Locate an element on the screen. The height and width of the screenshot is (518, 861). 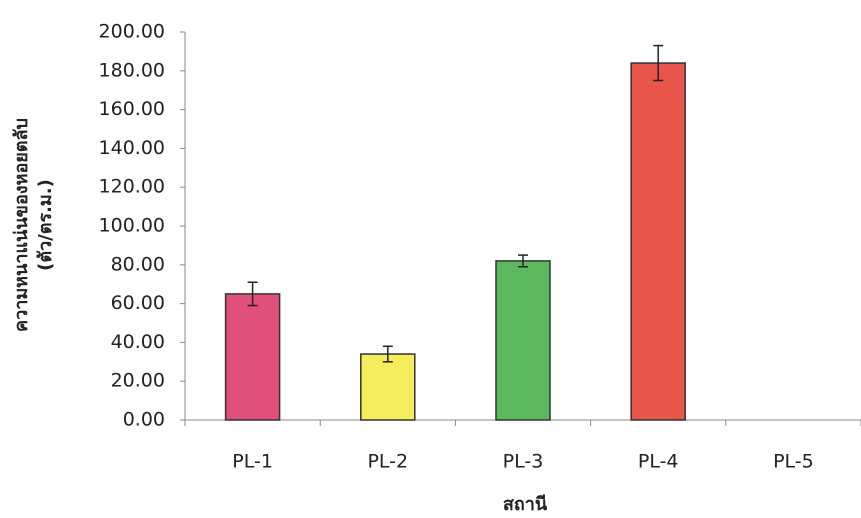
y-tick-label: 160.00 is located at coordinates (132, 109).